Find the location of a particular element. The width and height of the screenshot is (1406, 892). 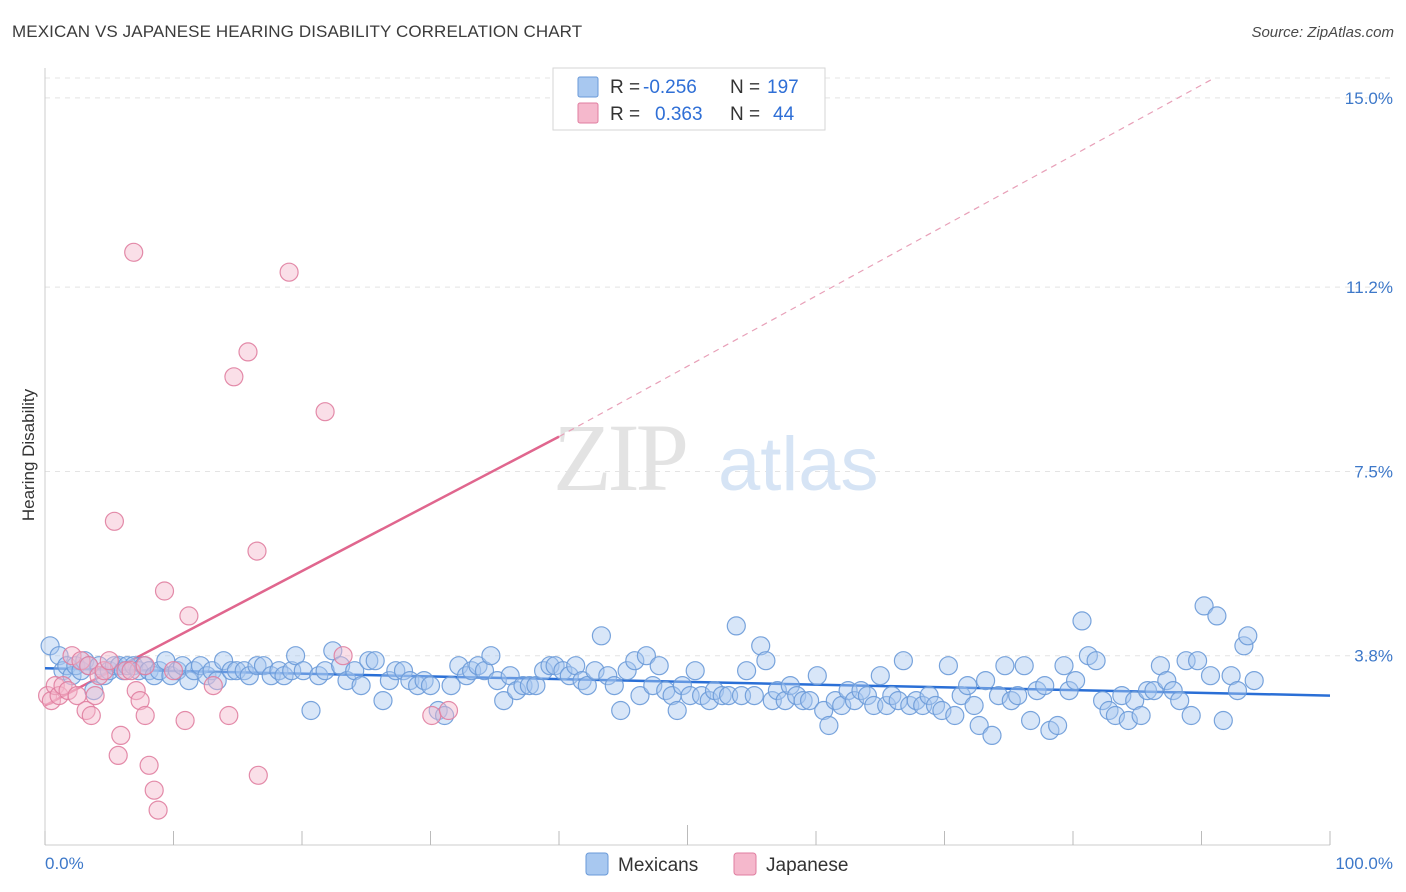

y-tick-label-2: 11.2% is located at coordinates (1369, 287).